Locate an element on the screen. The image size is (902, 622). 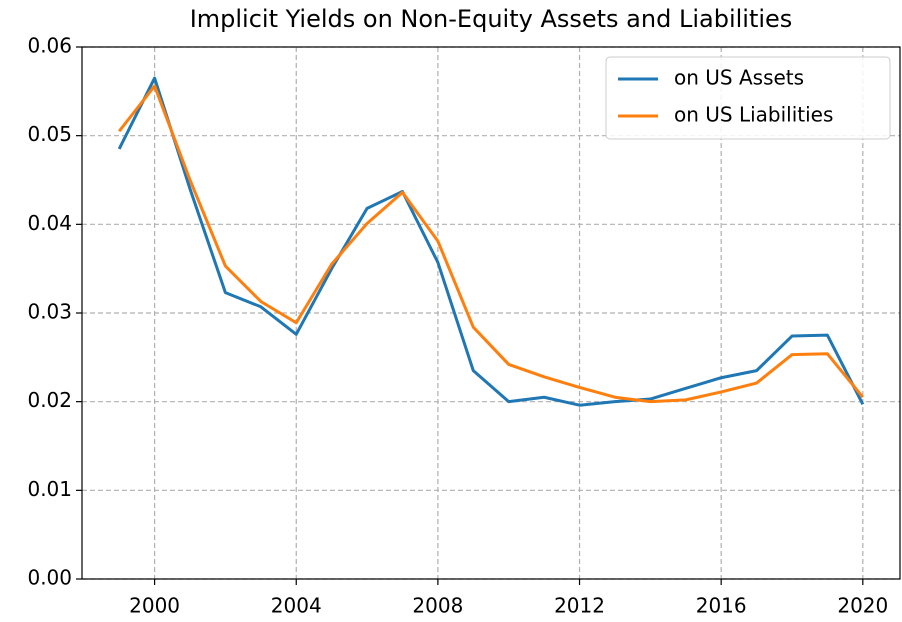
y-tick-label: 0.03 is located at coordinates (49, 312).